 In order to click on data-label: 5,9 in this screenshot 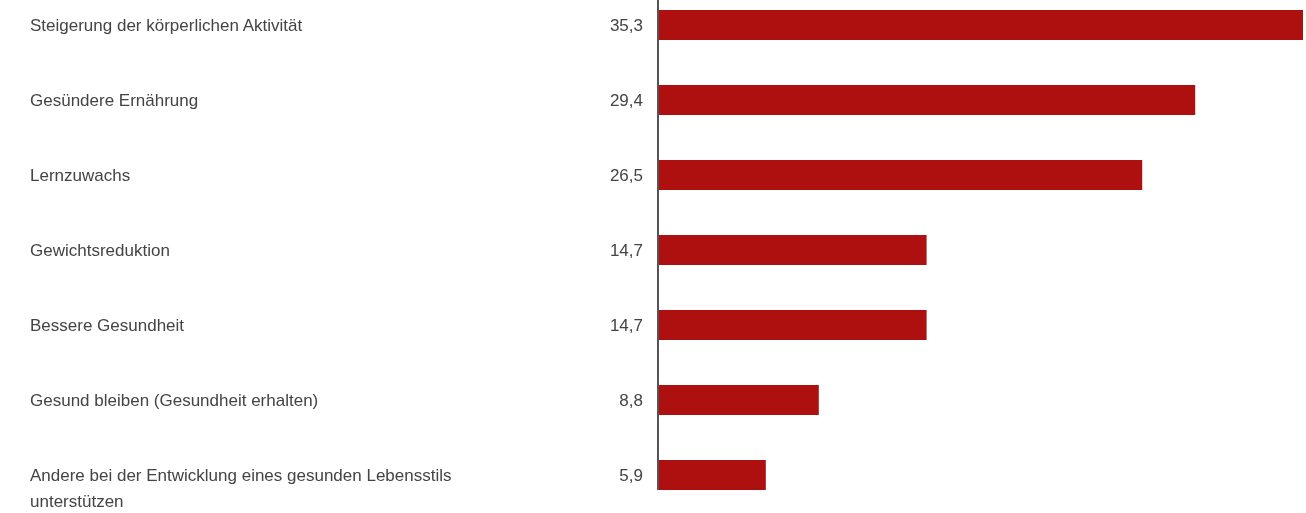, I will do `click(631, 475)`.